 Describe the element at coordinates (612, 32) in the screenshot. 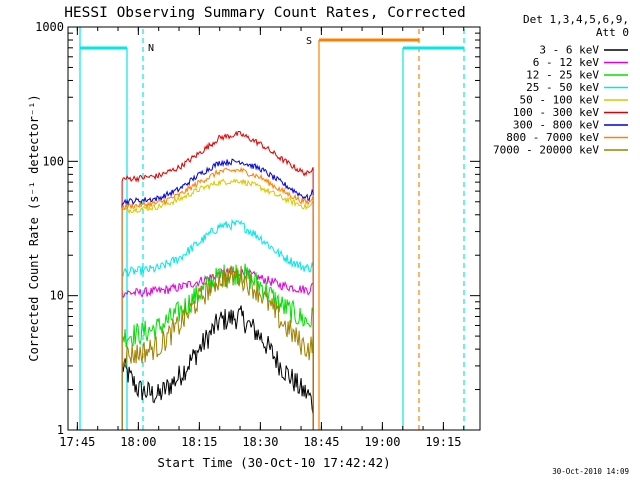

I see `legend-header-line-2: Att 0` at that location.